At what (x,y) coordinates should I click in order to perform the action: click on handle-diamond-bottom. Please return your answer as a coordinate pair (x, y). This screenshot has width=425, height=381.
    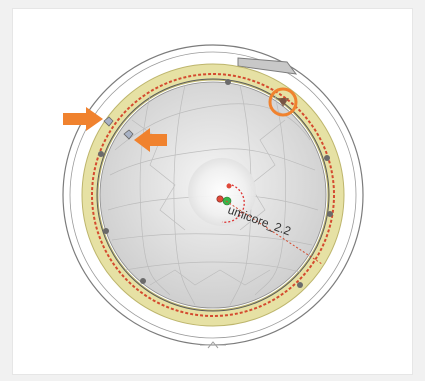
    Looking at the image, I should click on (128, 134).